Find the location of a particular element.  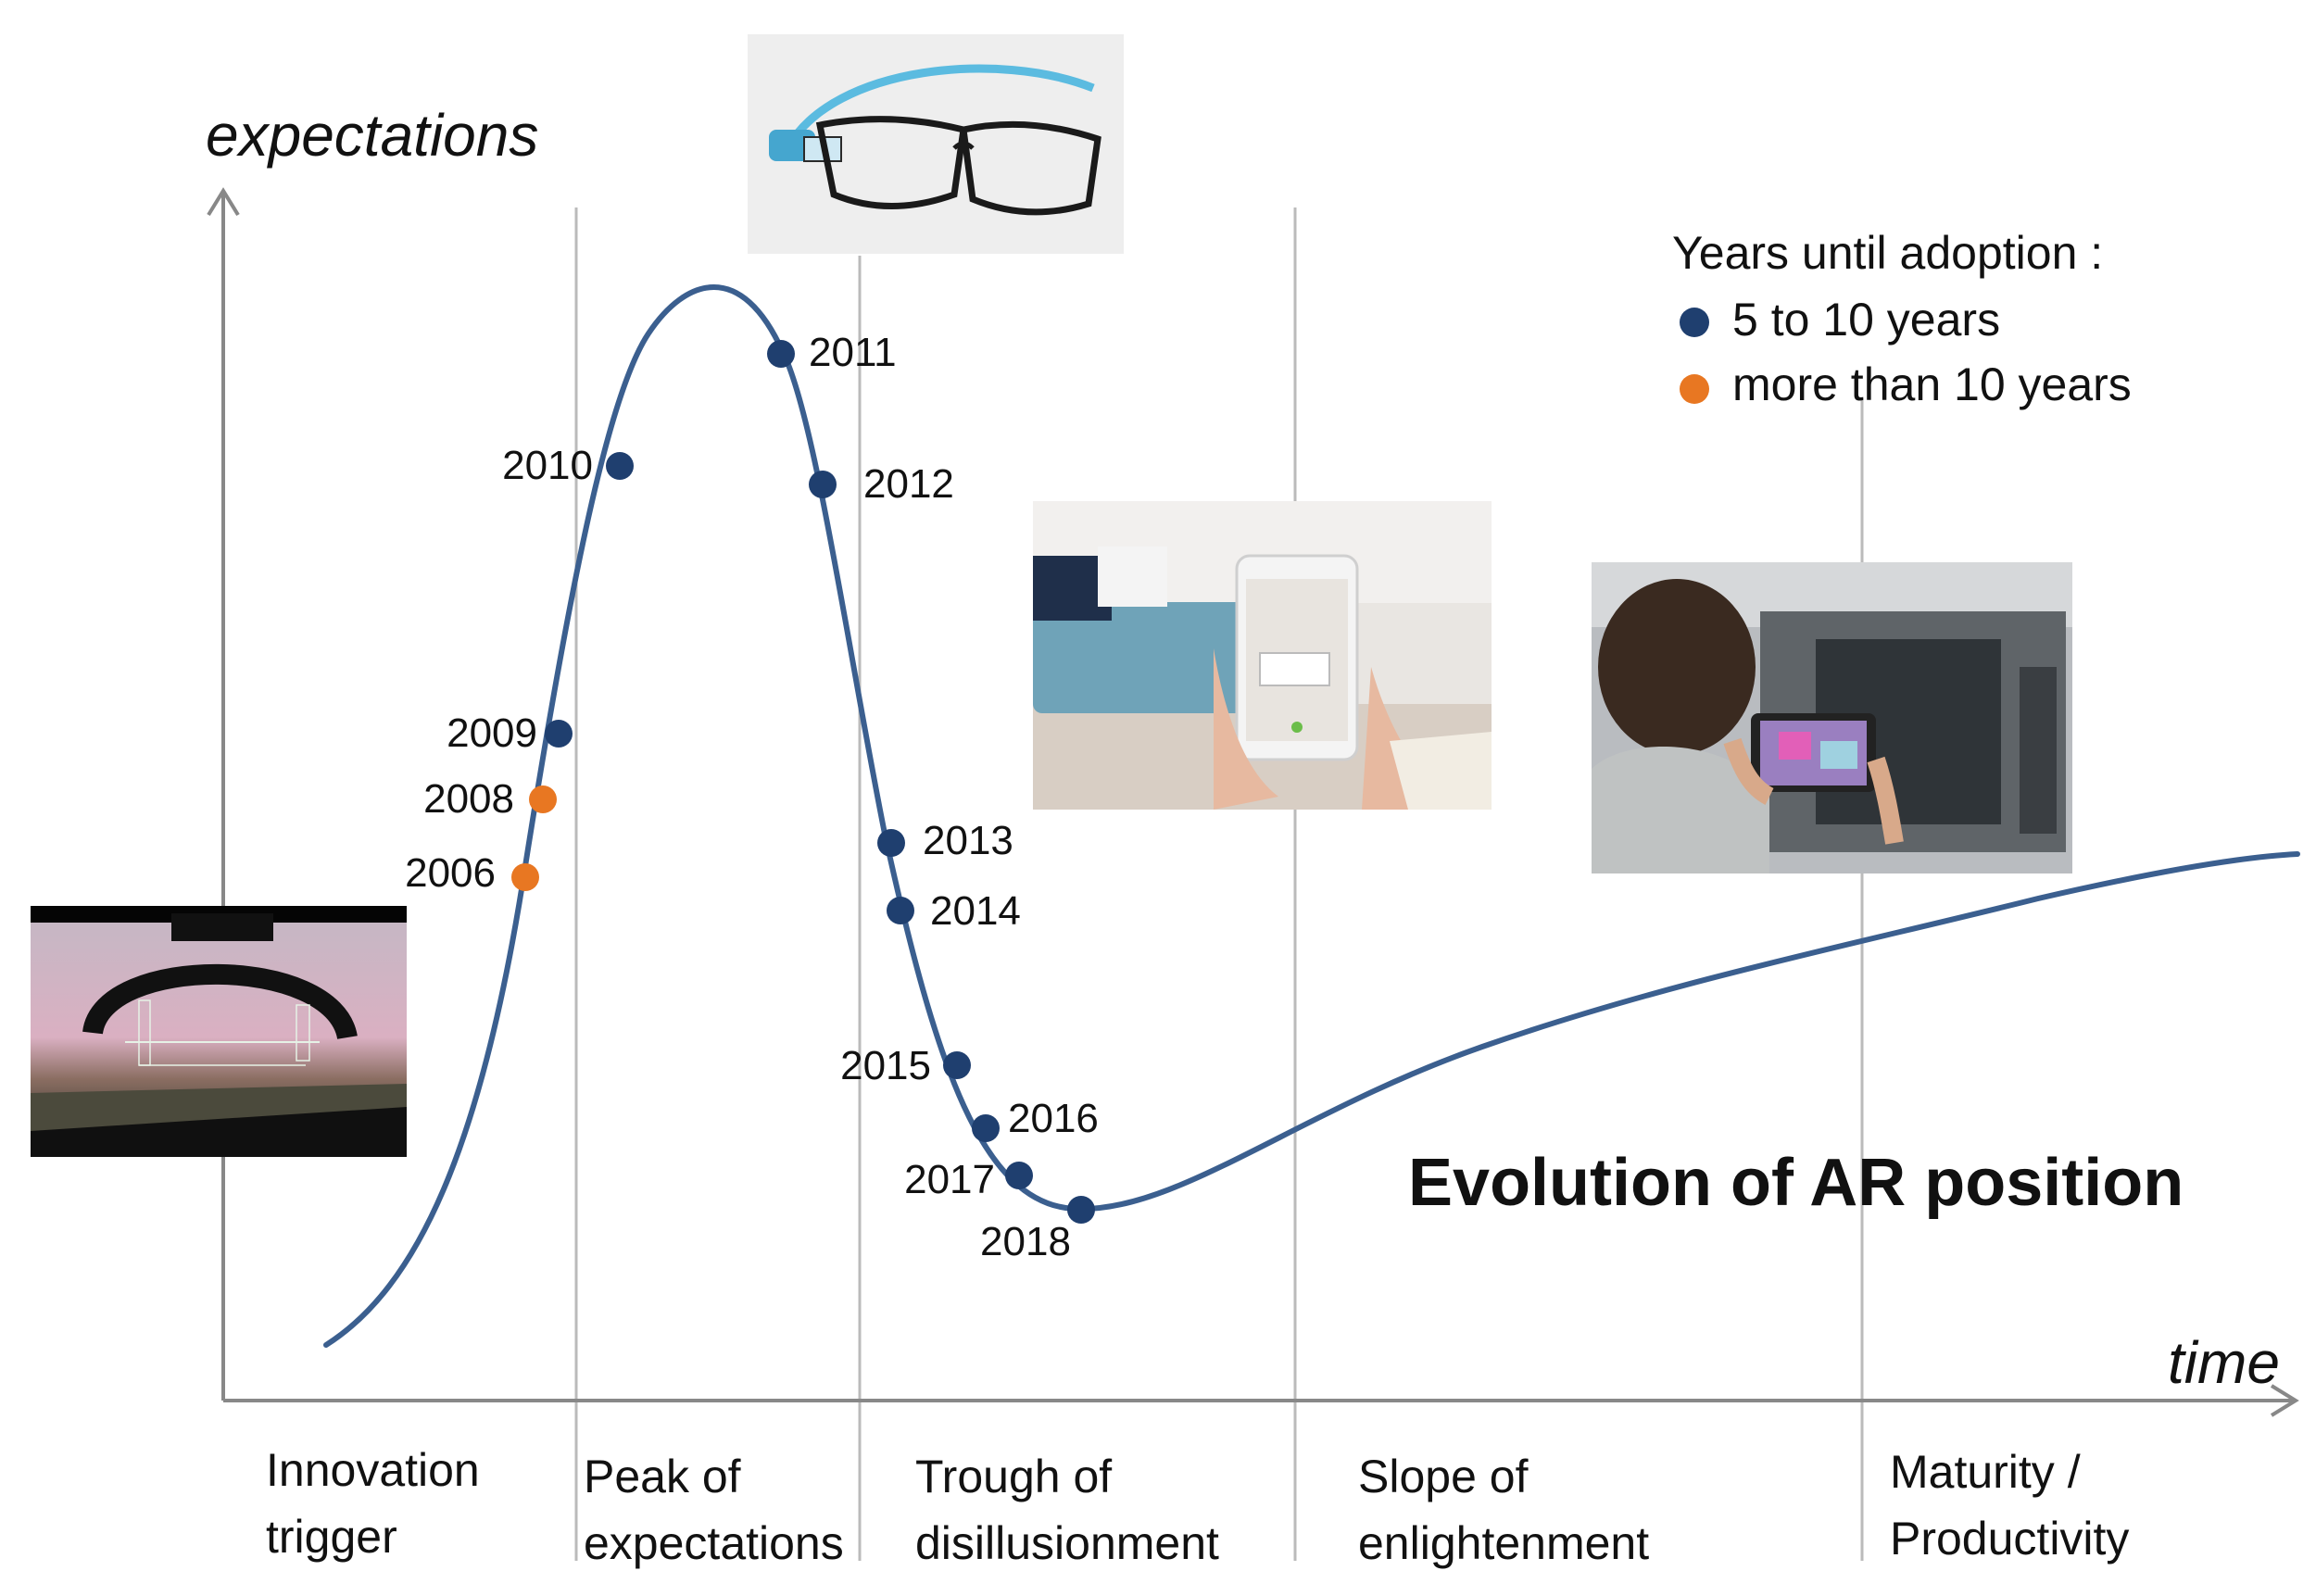

label-2015: 2015 is located at coordinates (885, 1065).